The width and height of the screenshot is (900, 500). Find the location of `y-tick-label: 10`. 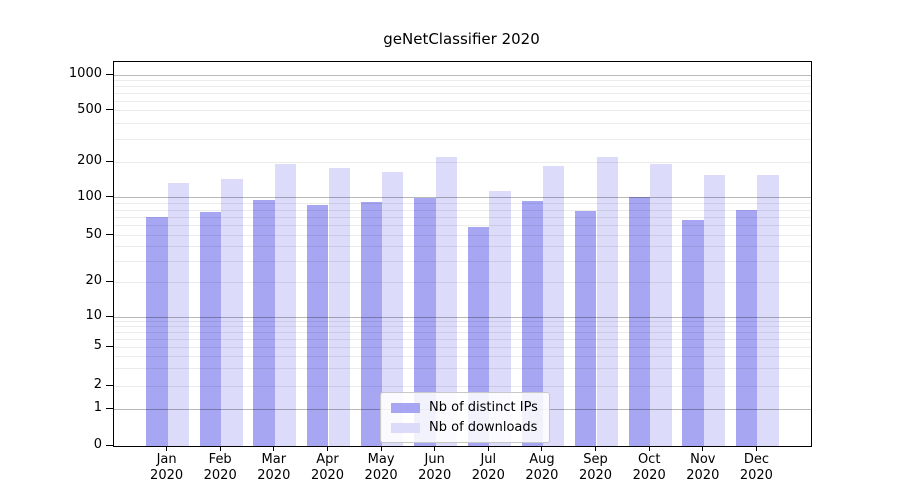

y-tick-label: 10 is located at coordinates (93, 316).